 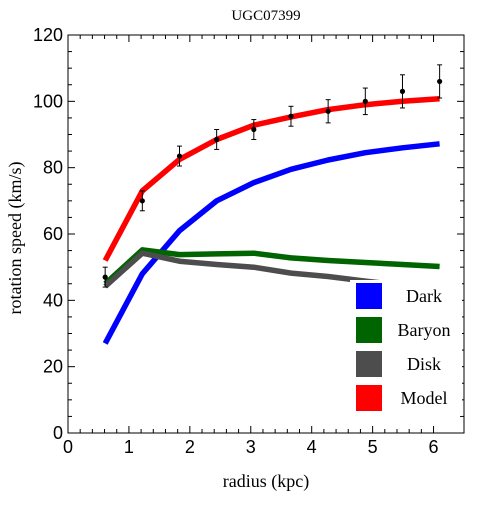 I want to click on y-tick-label: 120, so click(x=48, y=35).